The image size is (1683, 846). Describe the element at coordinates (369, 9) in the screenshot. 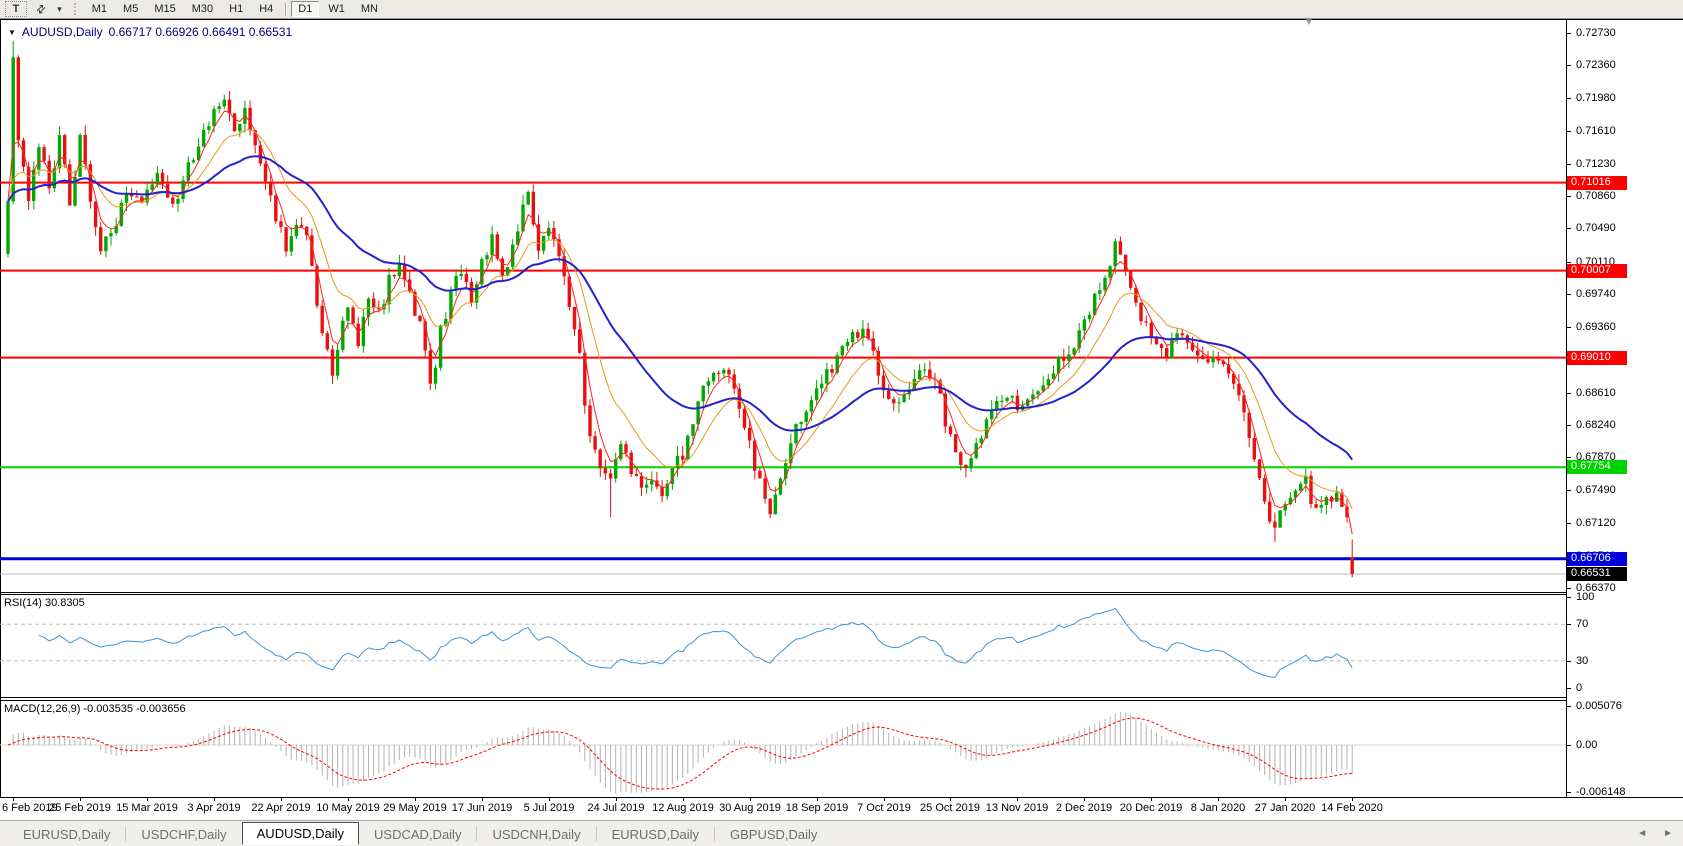

I see `timeframe-button-mn: MN` at that location.